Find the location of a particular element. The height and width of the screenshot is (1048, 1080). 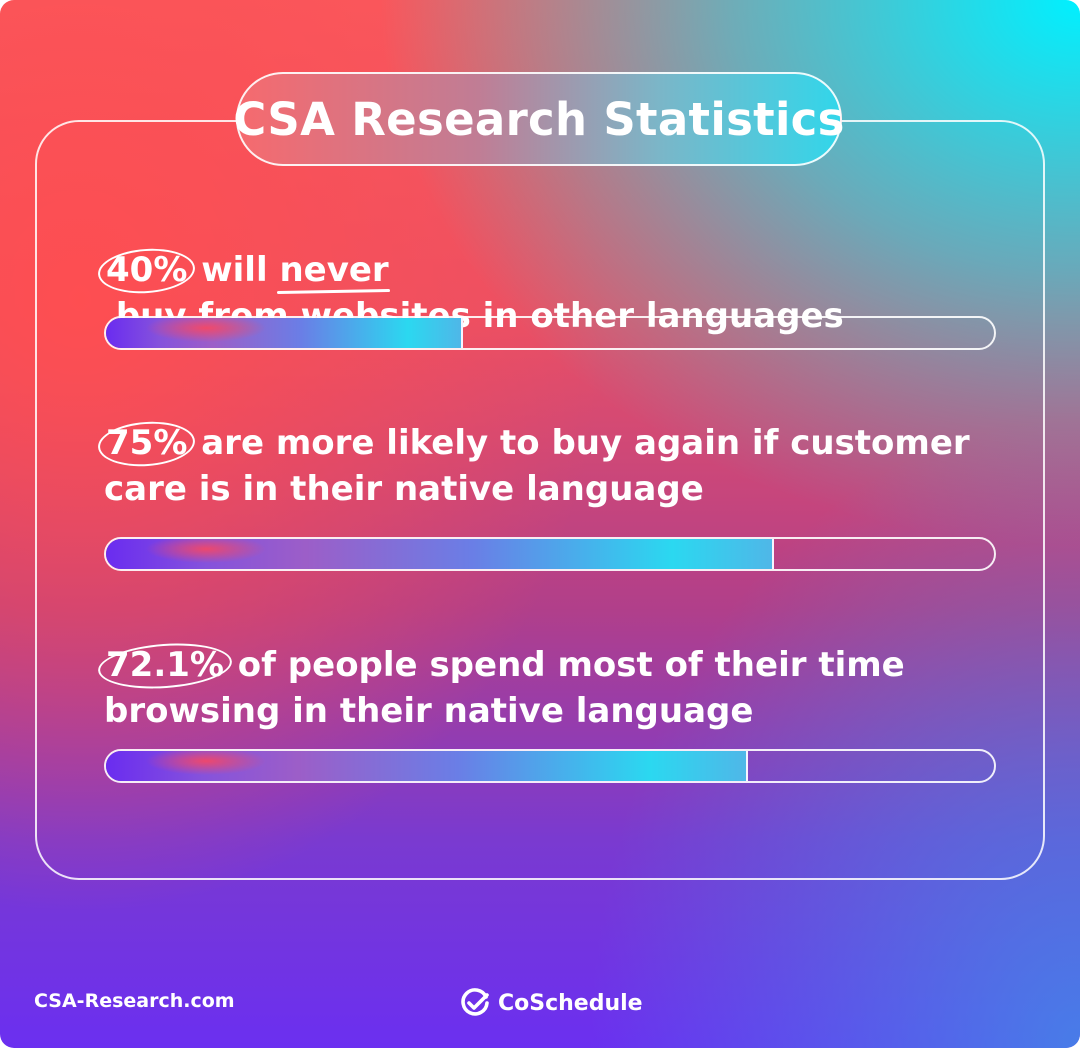

stat-1-progress-fill is located at coordinates (285, 333).